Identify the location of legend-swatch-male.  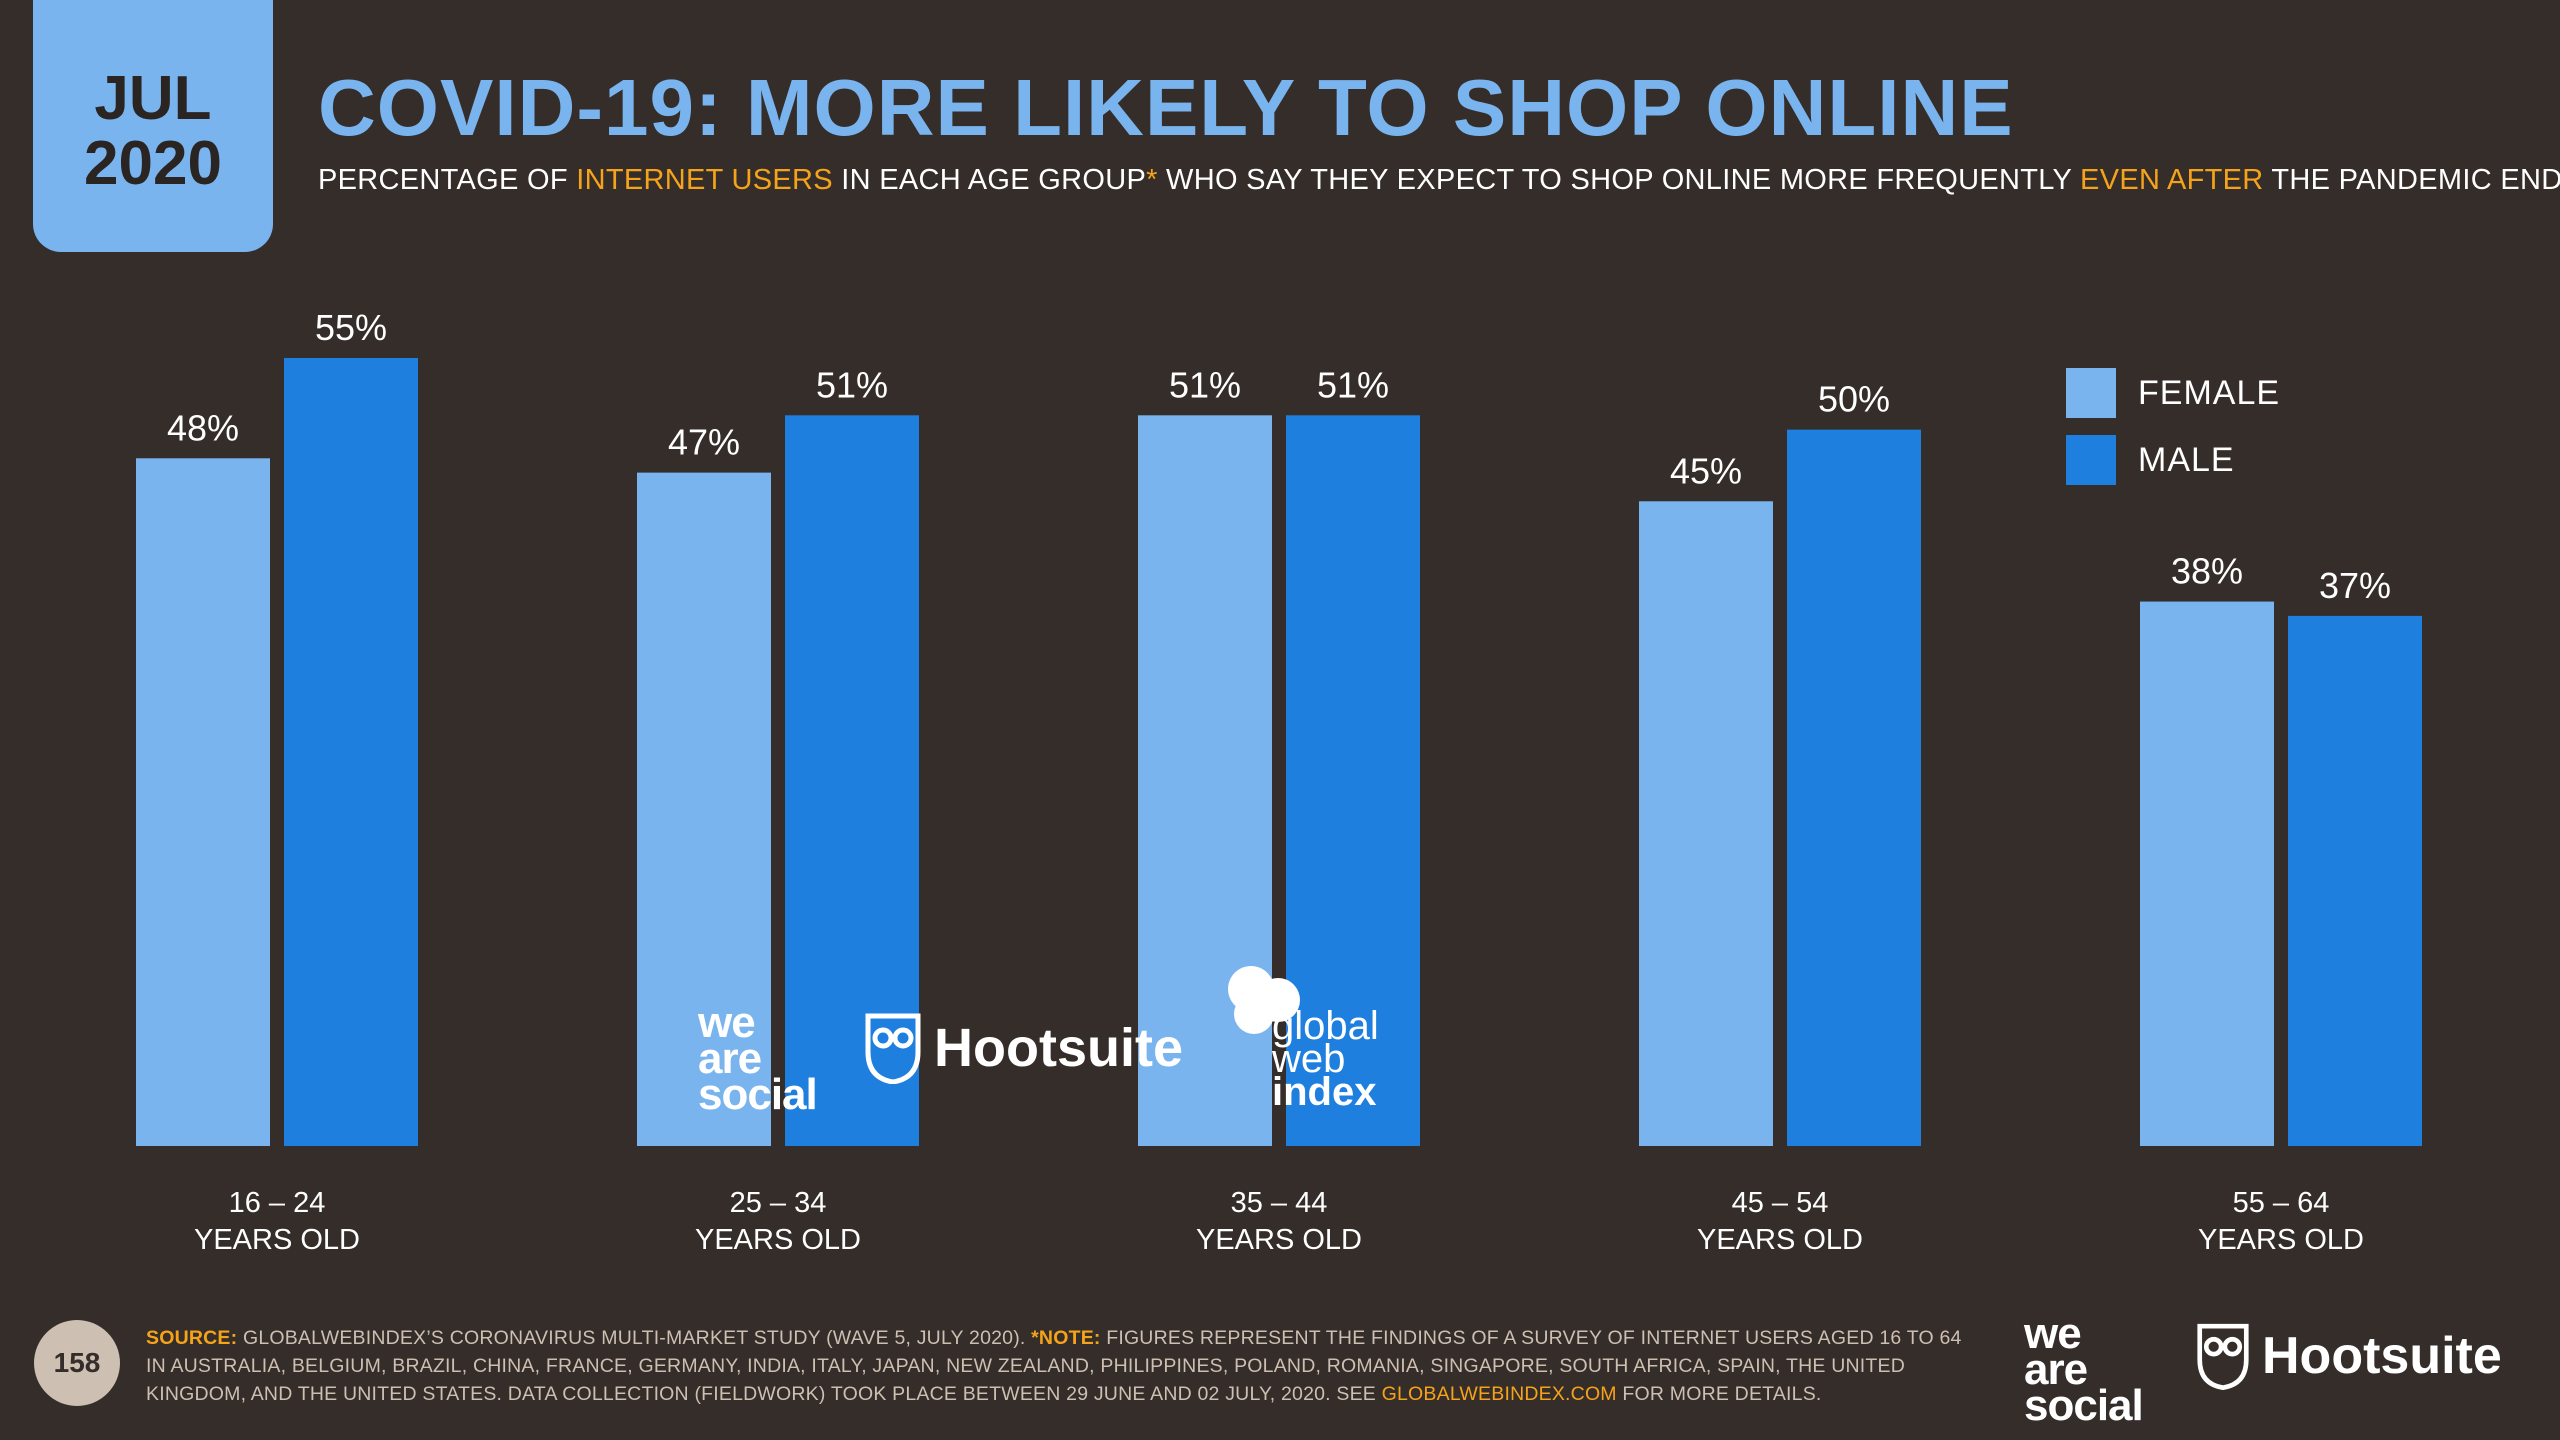
(2091, 460).